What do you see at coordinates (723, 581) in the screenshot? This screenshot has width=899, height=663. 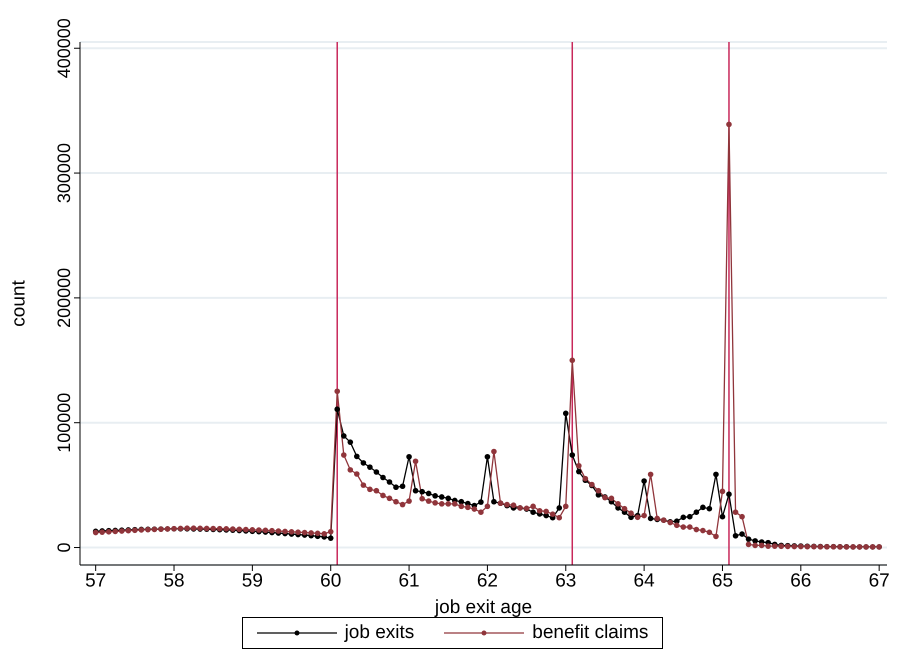 I see `x-tick-label: 65` at bounding box center [723, 581].